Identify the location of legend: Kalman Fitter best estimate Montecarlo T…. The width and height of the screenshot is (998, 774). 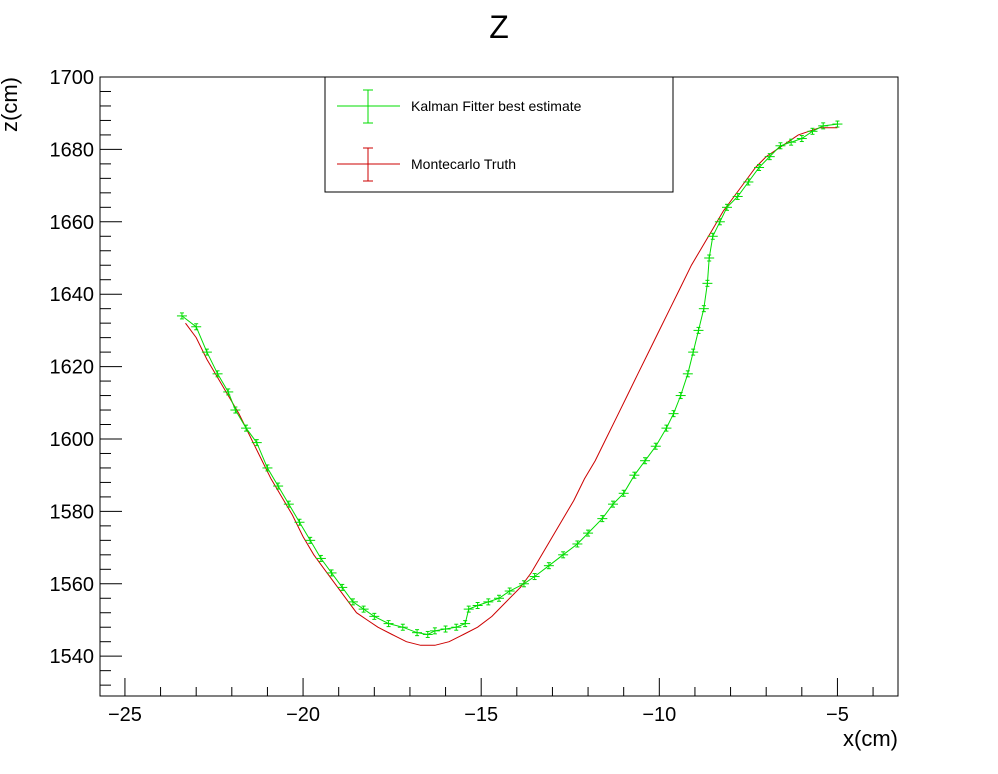
(499, 134).